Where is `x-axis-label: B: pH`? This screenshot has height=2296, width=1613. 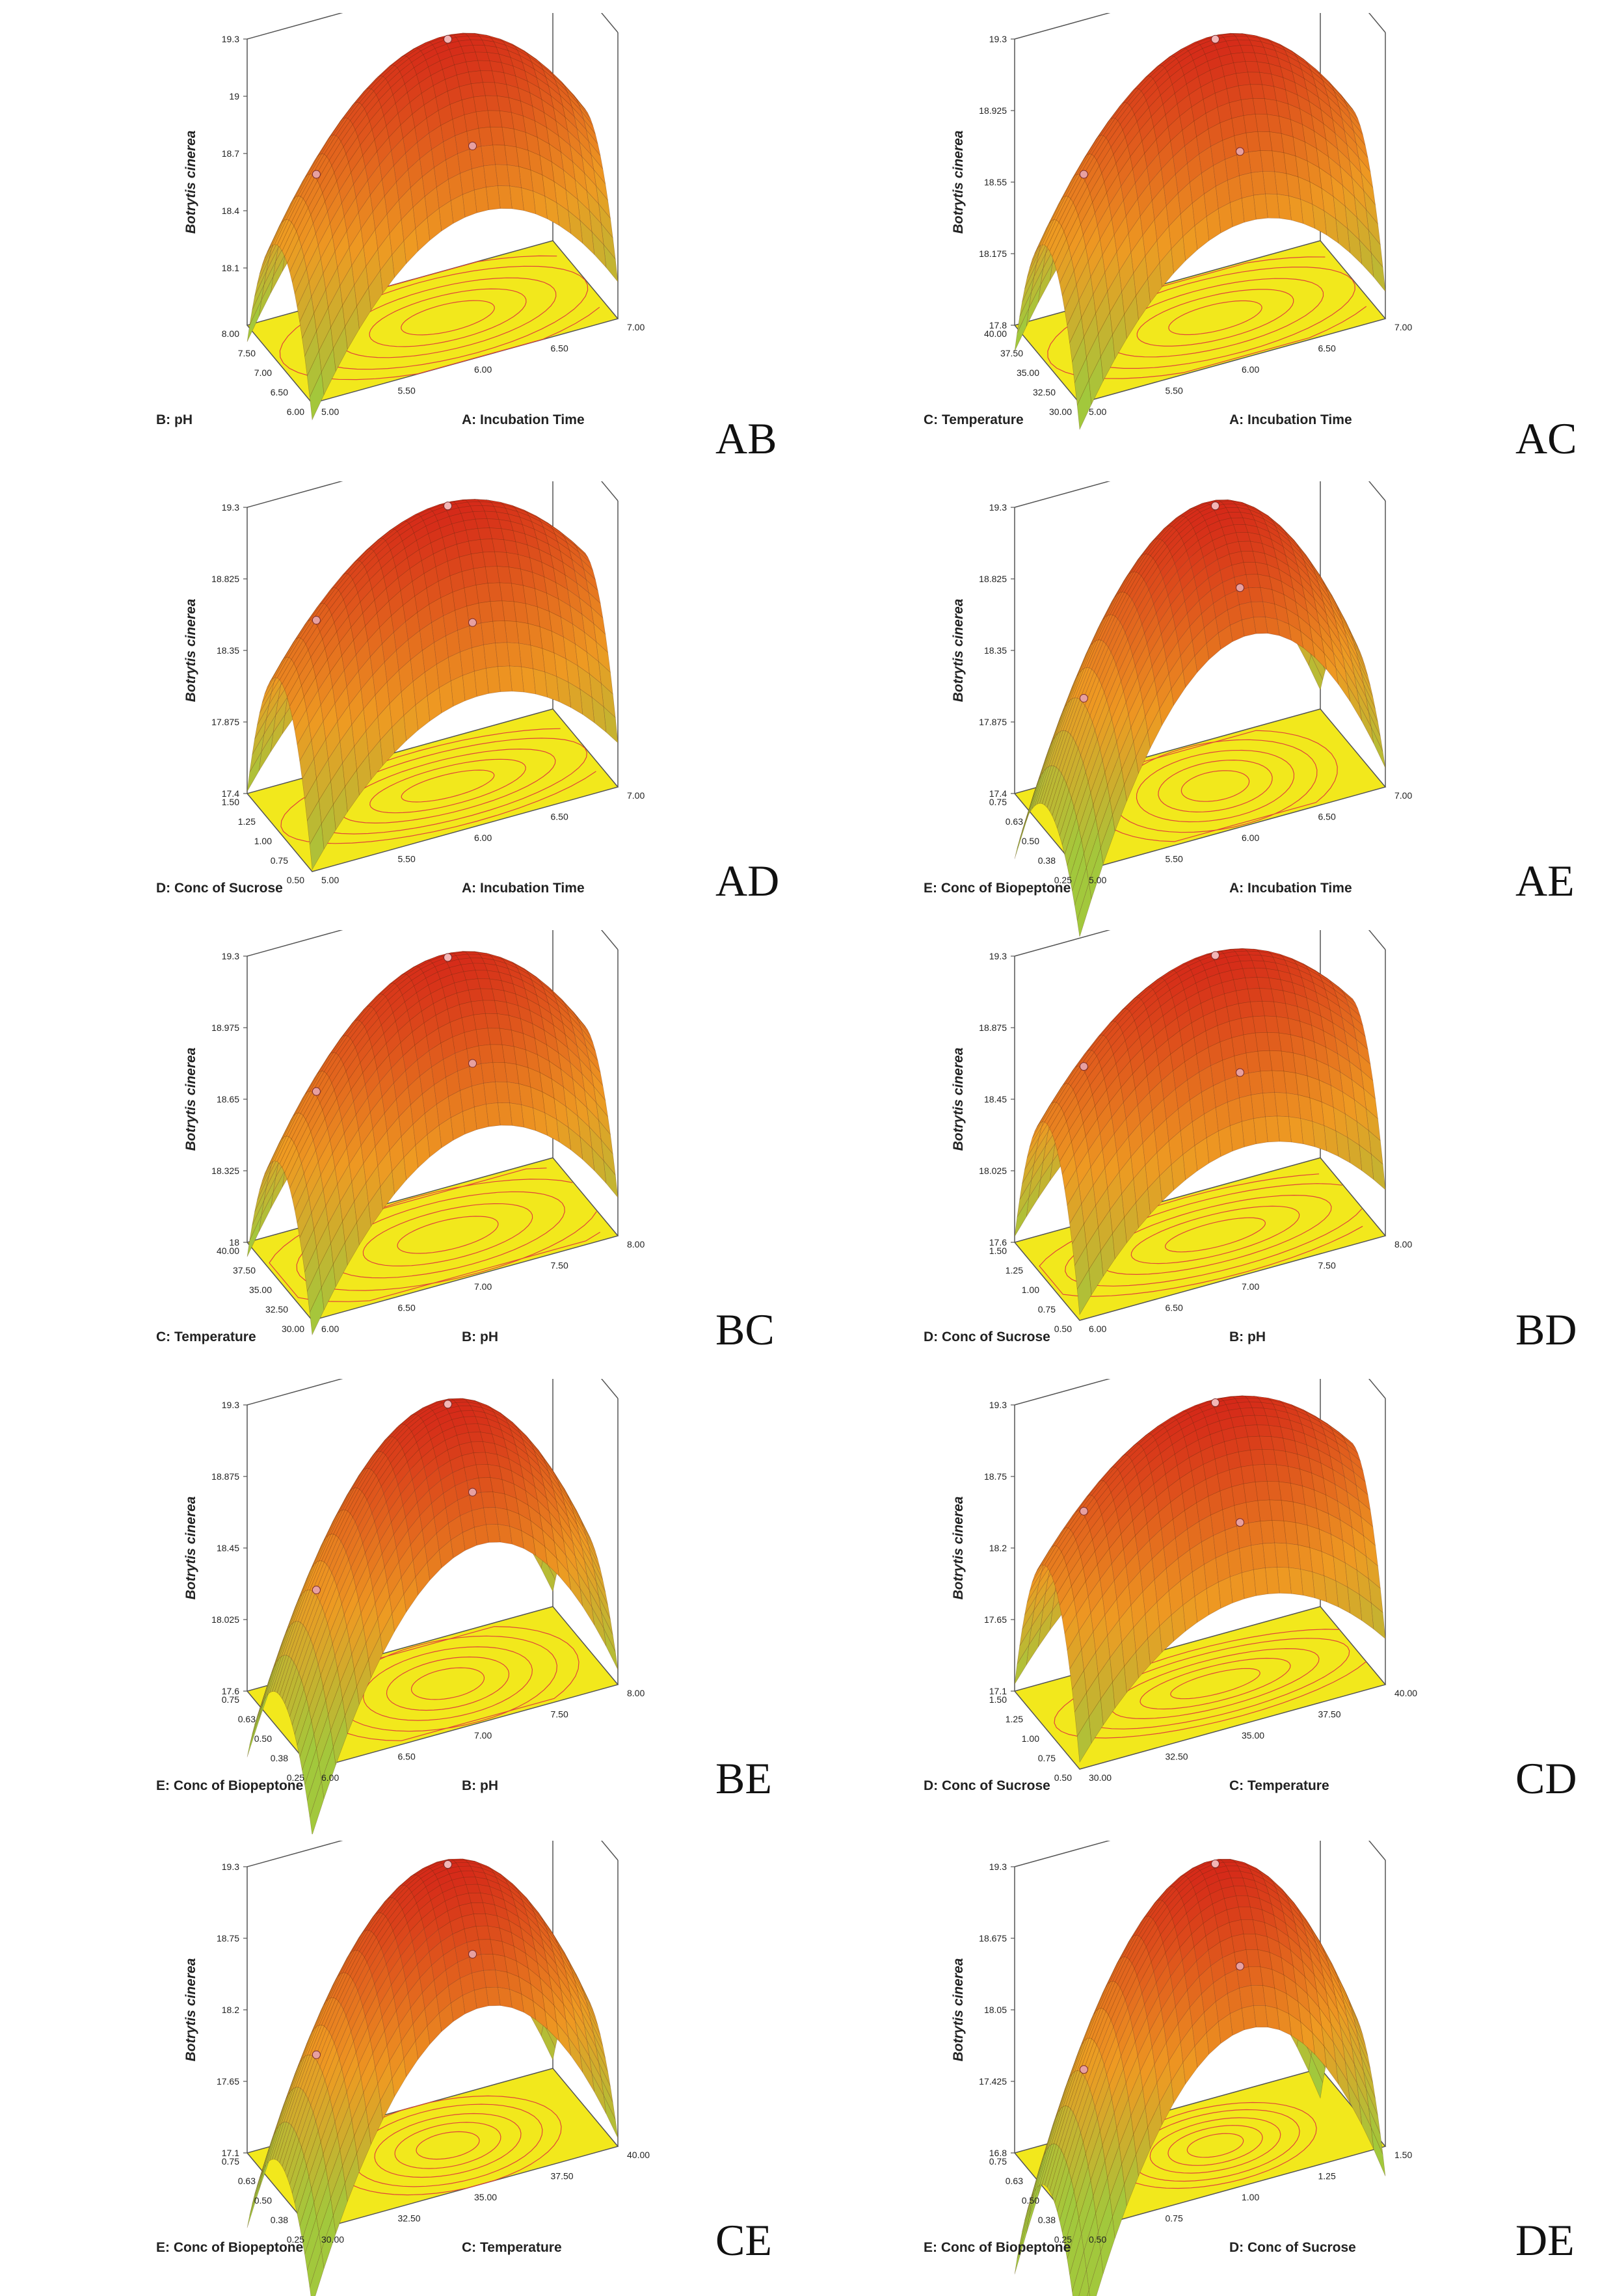 x-axis-label: B: pH is located at coordinates (1247, 1336).